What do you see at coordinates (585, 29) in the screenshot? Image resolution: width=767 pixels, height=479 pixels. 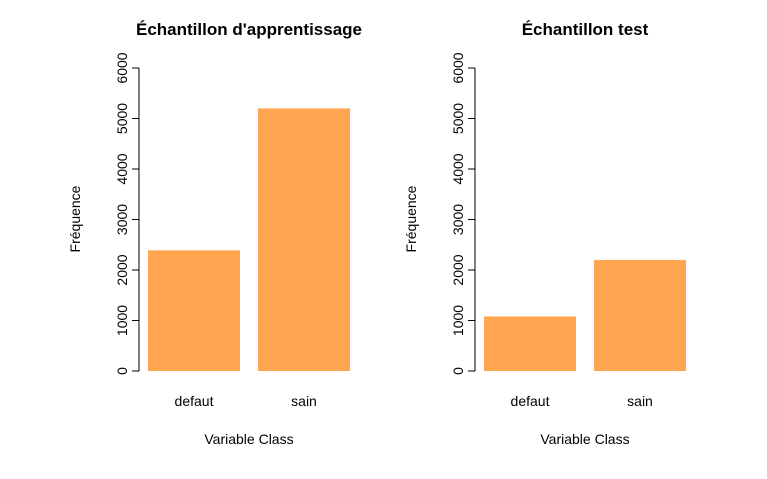 I see `chart-title: Échantillon test` at bounding box center [585, 29].